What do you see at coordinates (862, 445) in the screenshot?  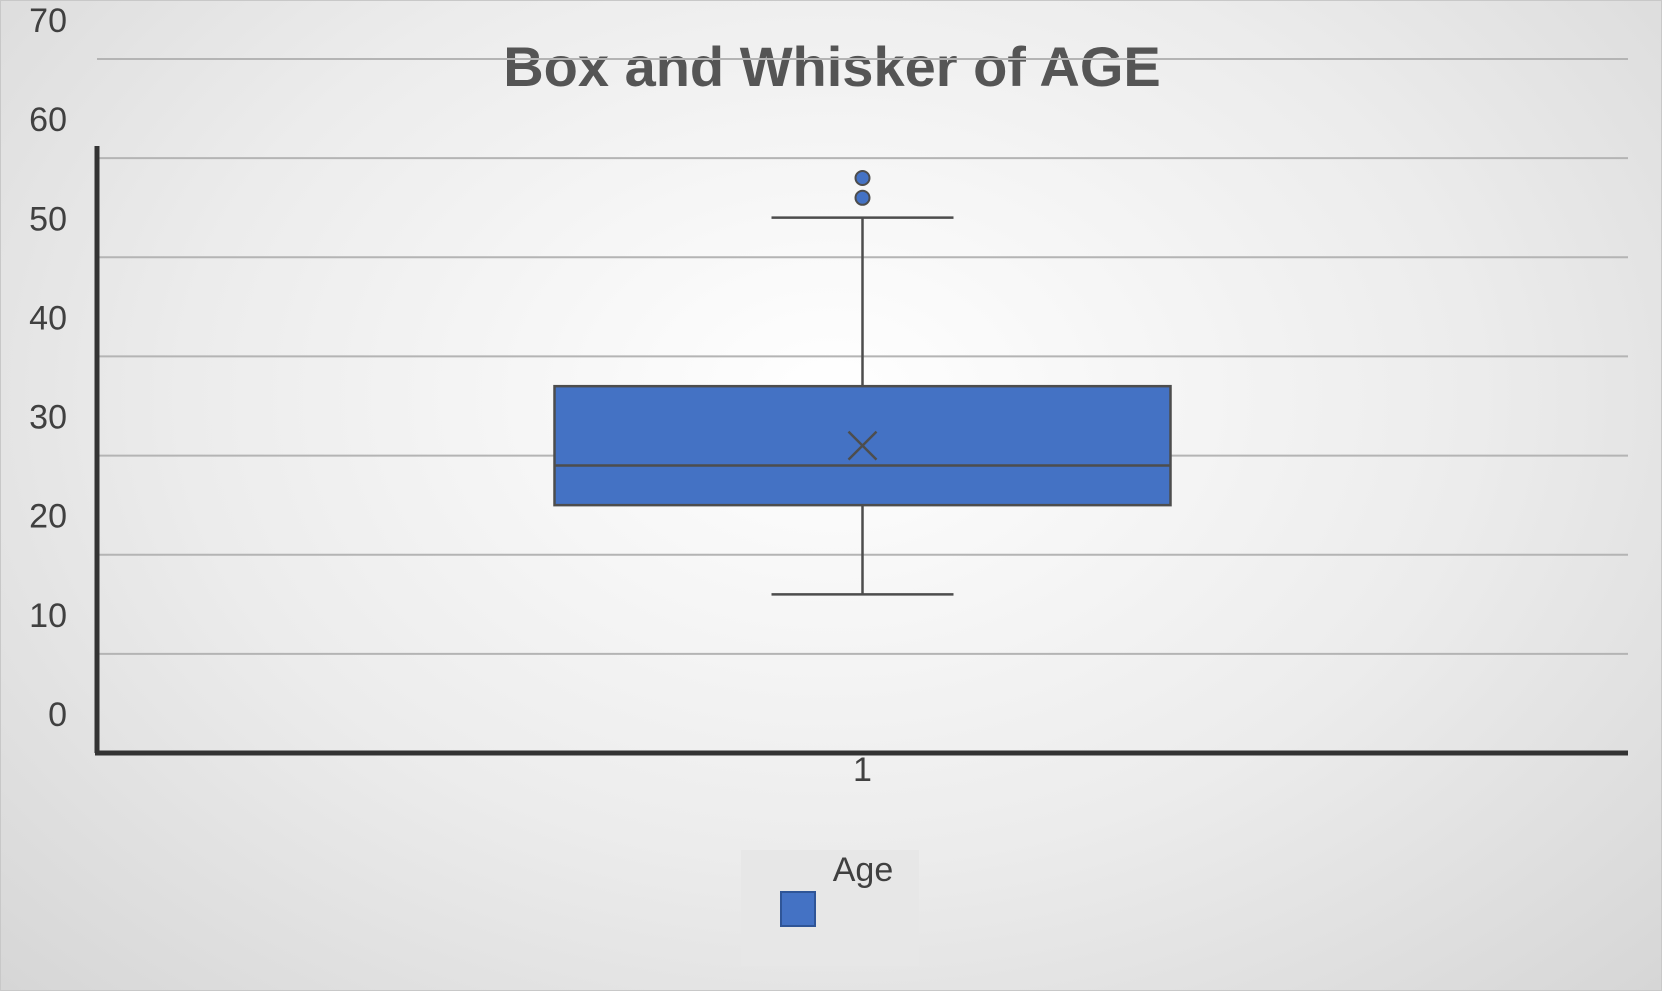 I see `mean-marker` at bounding box center [862, 445].